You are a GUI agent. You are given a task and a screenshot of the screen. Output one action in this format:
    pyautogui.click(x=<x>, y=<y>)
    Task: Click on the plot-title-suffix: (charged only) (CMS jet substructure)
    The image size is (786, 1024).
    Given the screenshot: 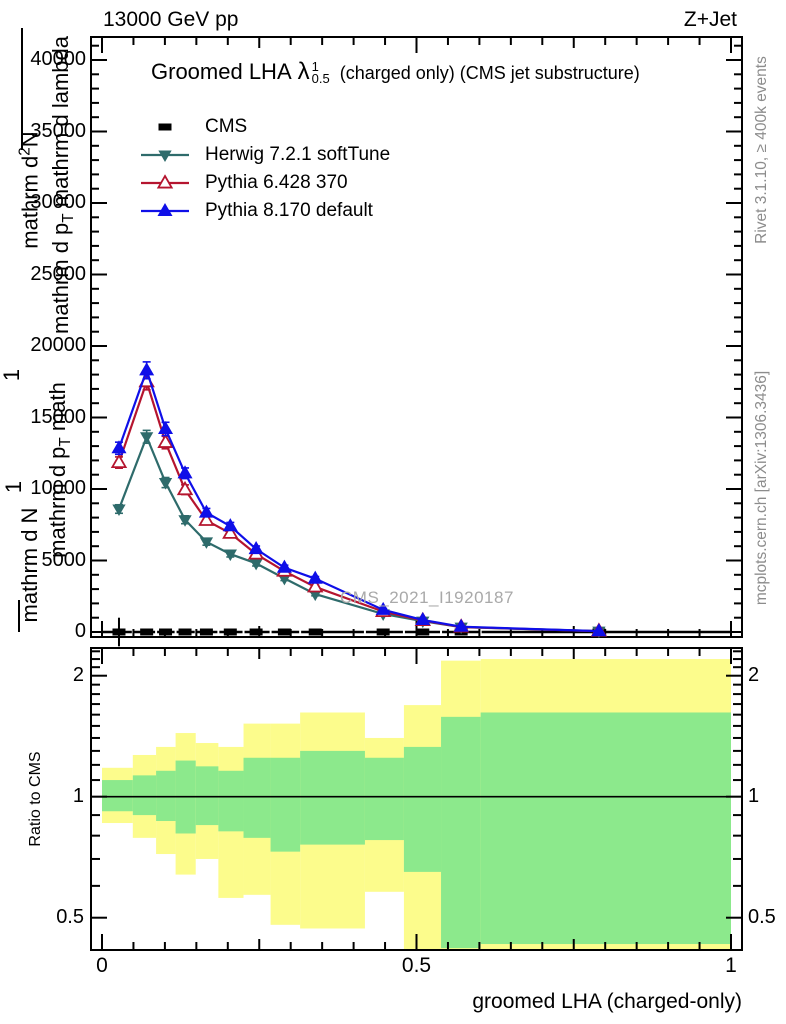 What is the action you would take?
    pyautogui.click(x=489, y=73)
    